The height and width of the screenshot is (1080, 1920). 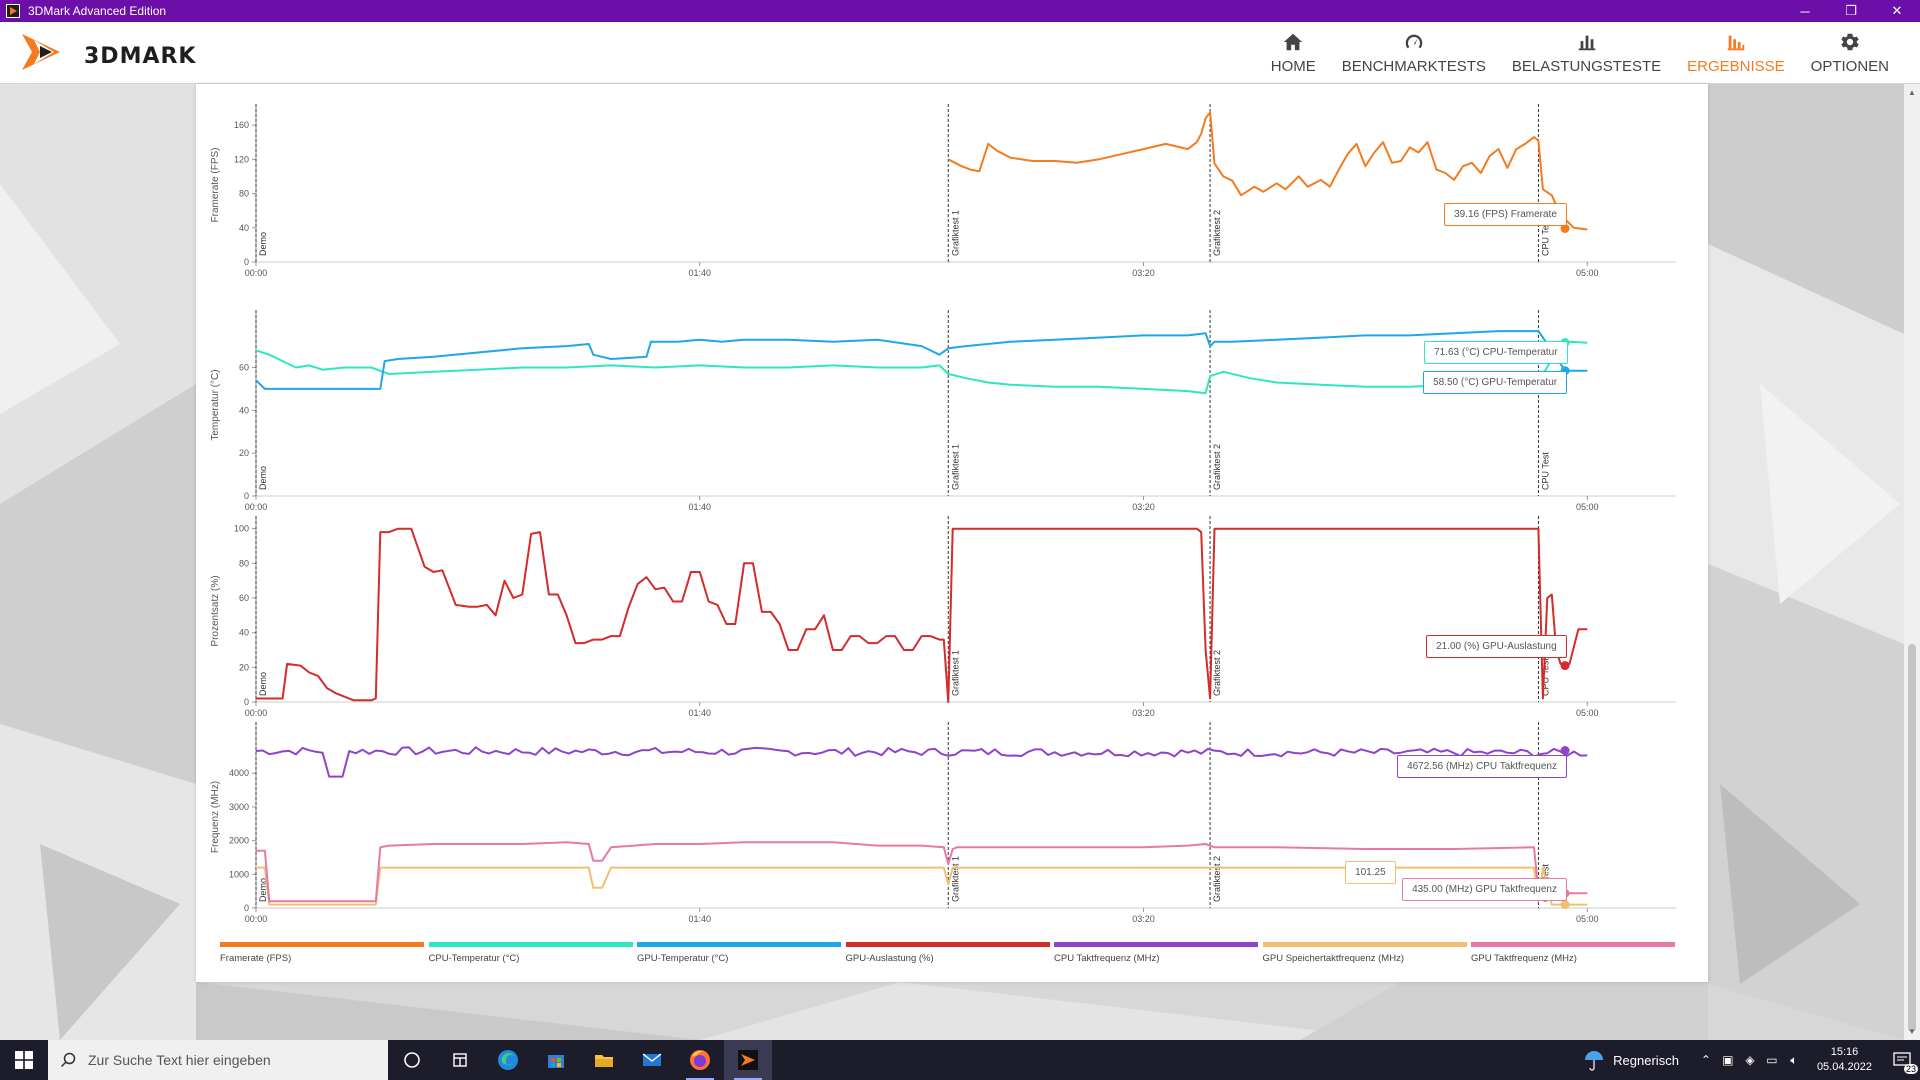 What do you see at coordinates (1587, 919) in the screenshot?
I see `x-tick-label: 05:00` at bounding box center [1587, 919].